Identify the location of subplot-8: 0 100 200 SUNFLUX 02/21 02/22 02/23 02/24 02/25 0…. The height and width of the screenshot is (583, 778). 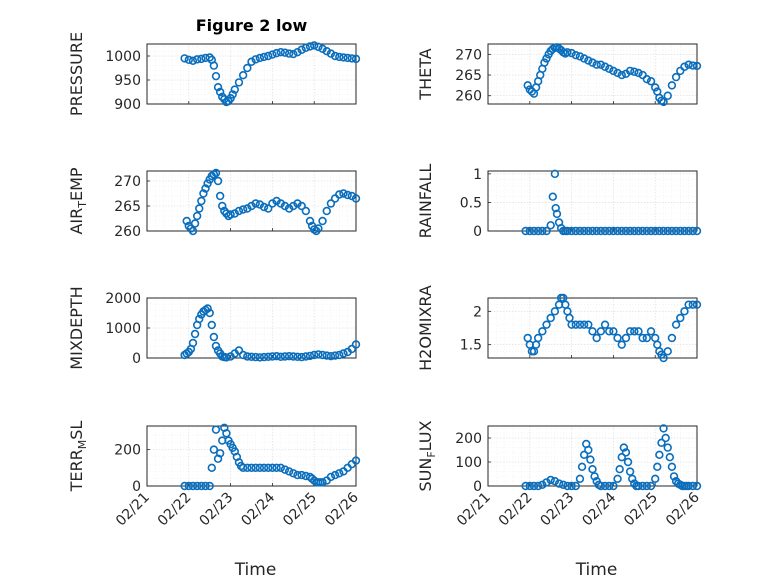
(559, 500).